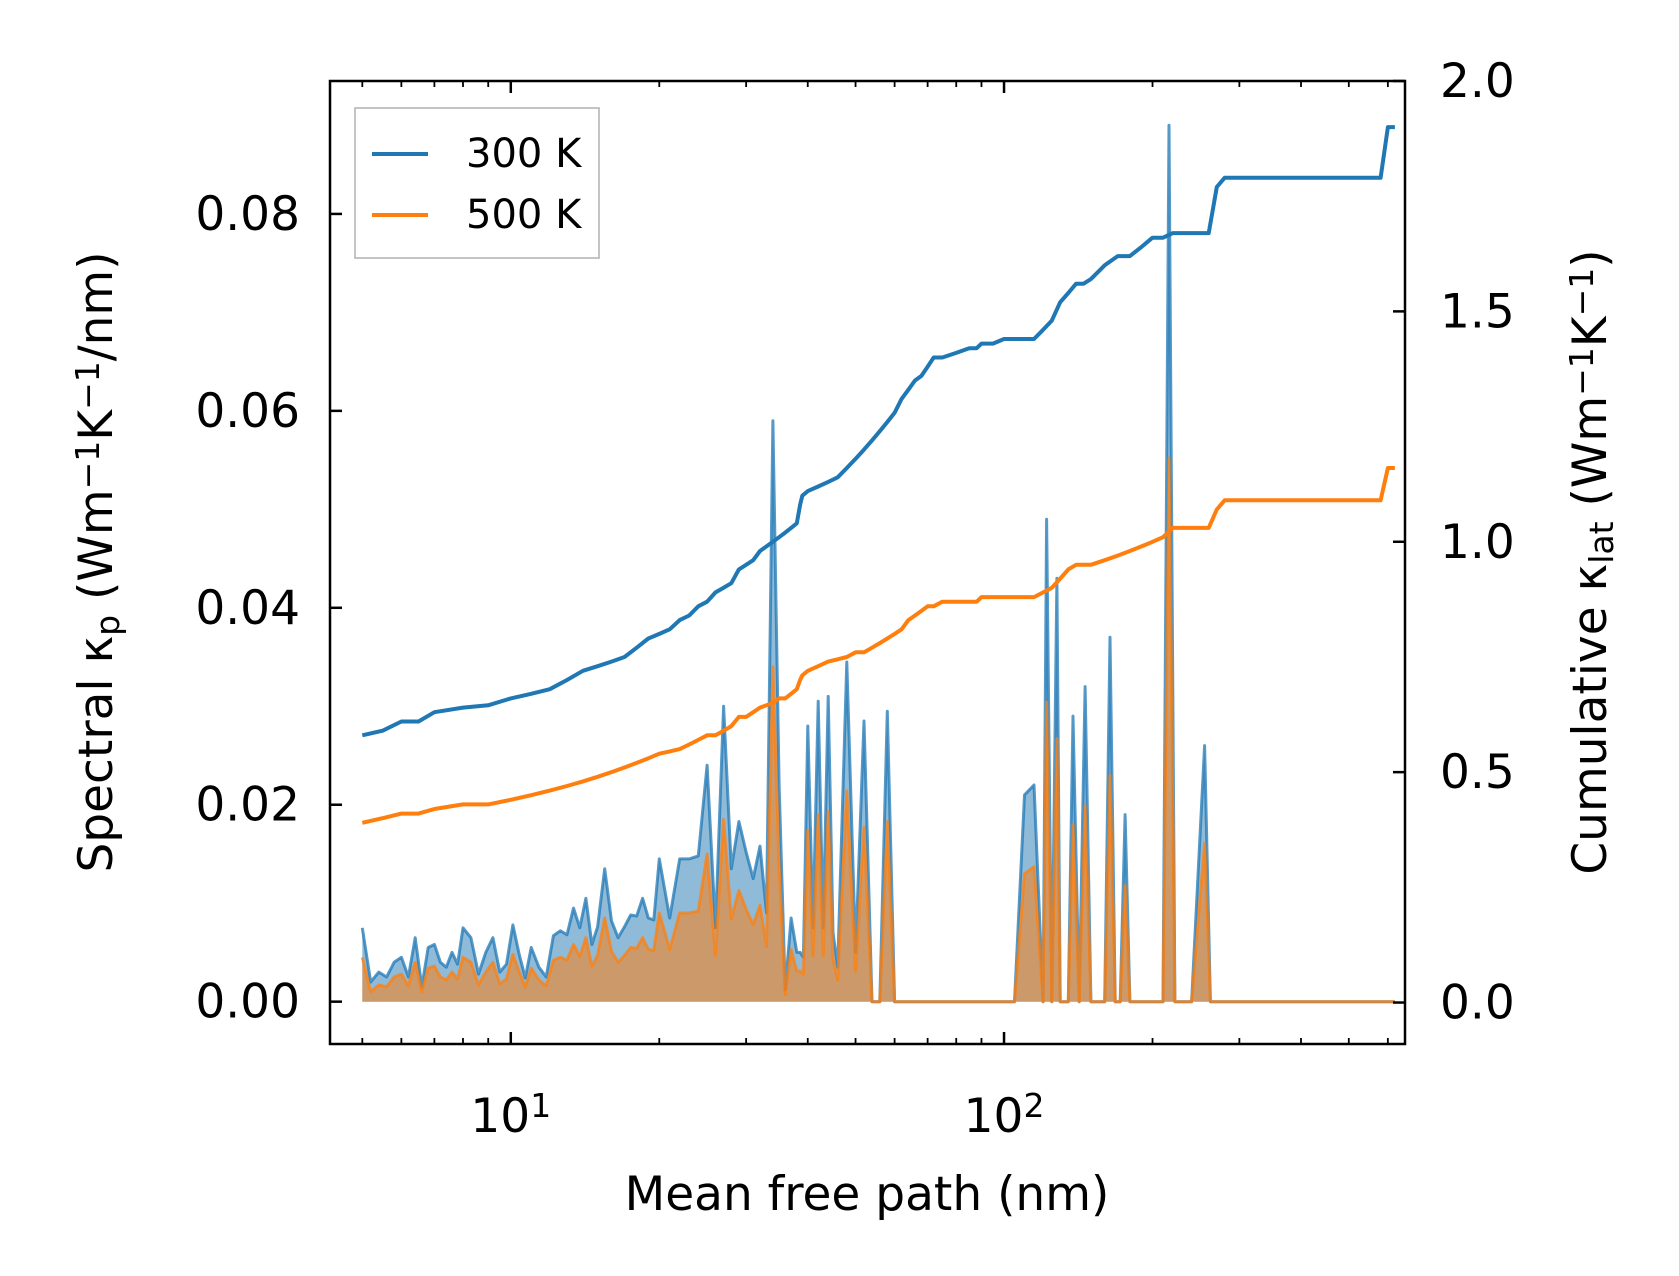 The width and height of the screenshot is (1679, 1276). Describe the element at coordinates (1477, 311) in the screenshot. I see `y-right-tick-label: 1.5` at that location.